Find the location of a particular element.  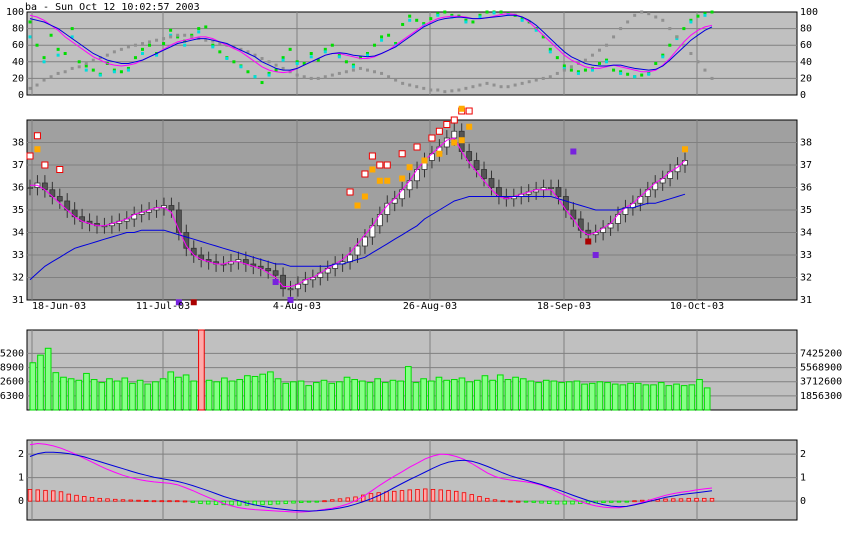

price-ytick-right: 33 is located at coordinates (806, 255).